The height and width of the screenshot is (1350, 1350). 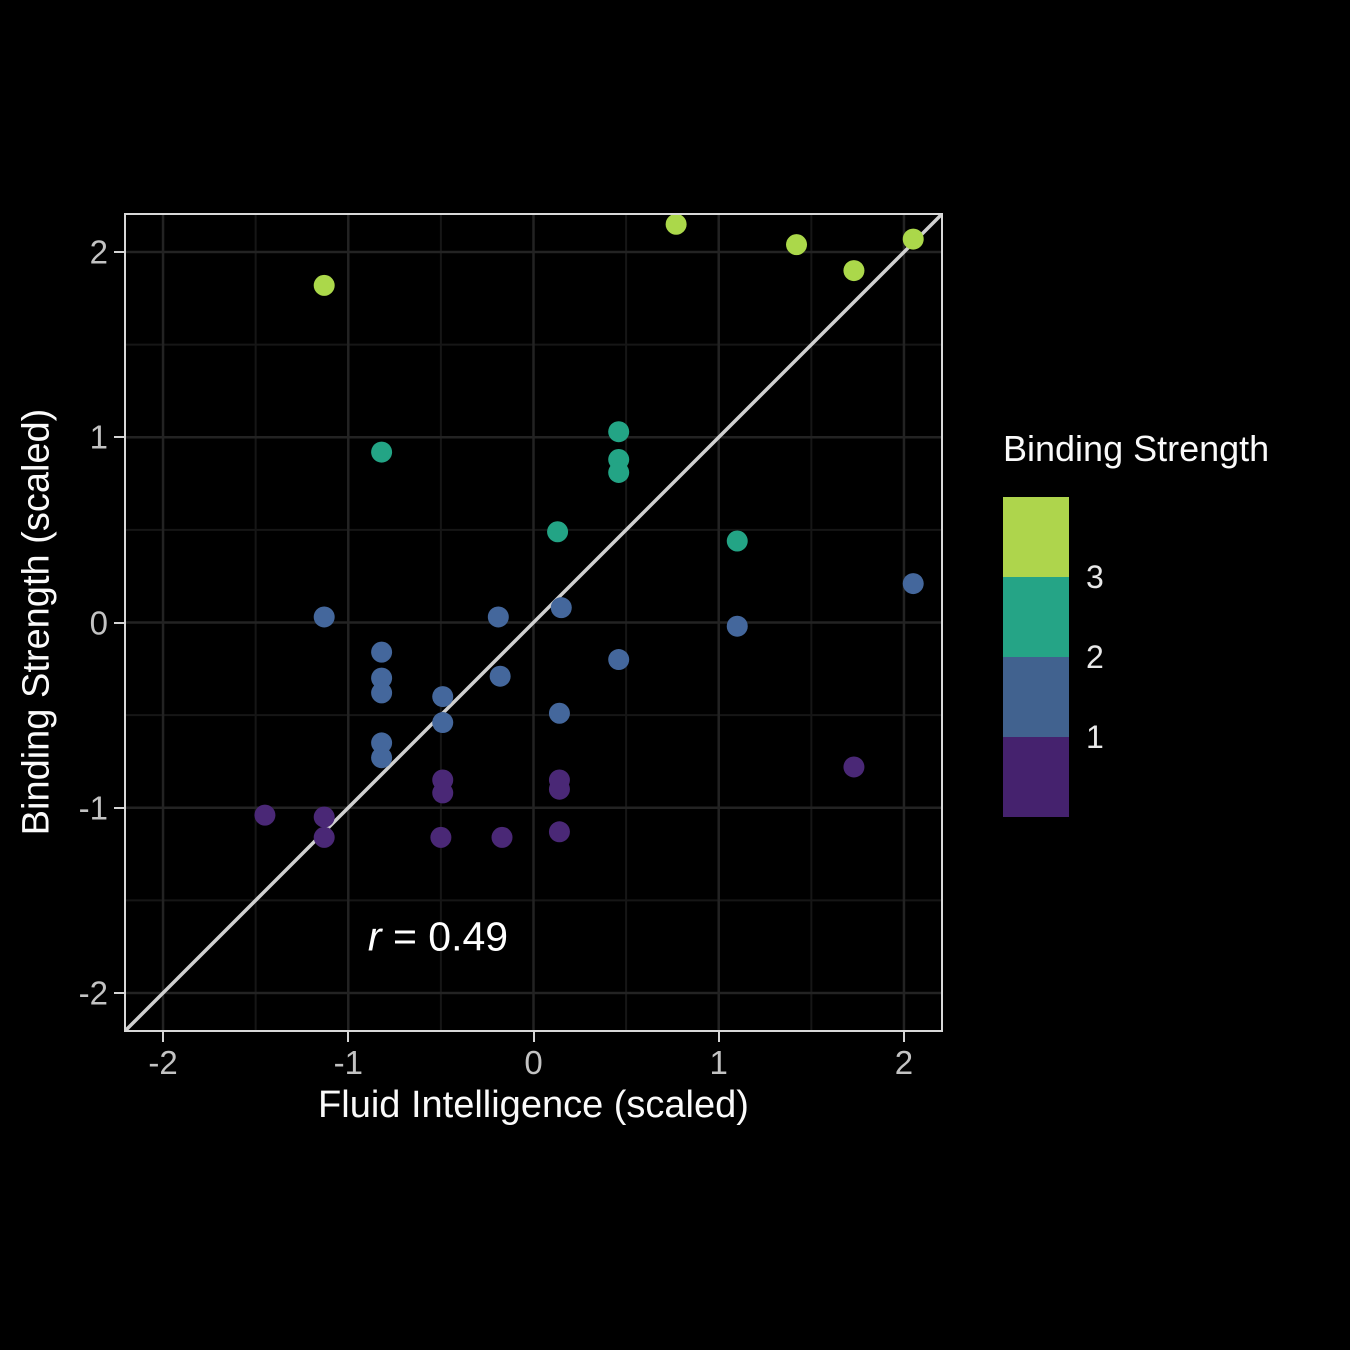 What do you see at coordinates (1095, 737) in the screenshot?
I see `legend-break-label-1: 1` at bounding box center [1095, 737].